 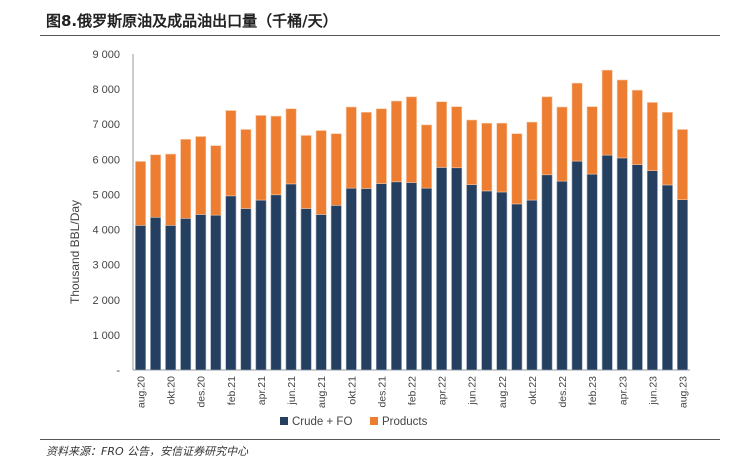 I want to click on x-tick-label: okt.21, so click(x=352, y=390).